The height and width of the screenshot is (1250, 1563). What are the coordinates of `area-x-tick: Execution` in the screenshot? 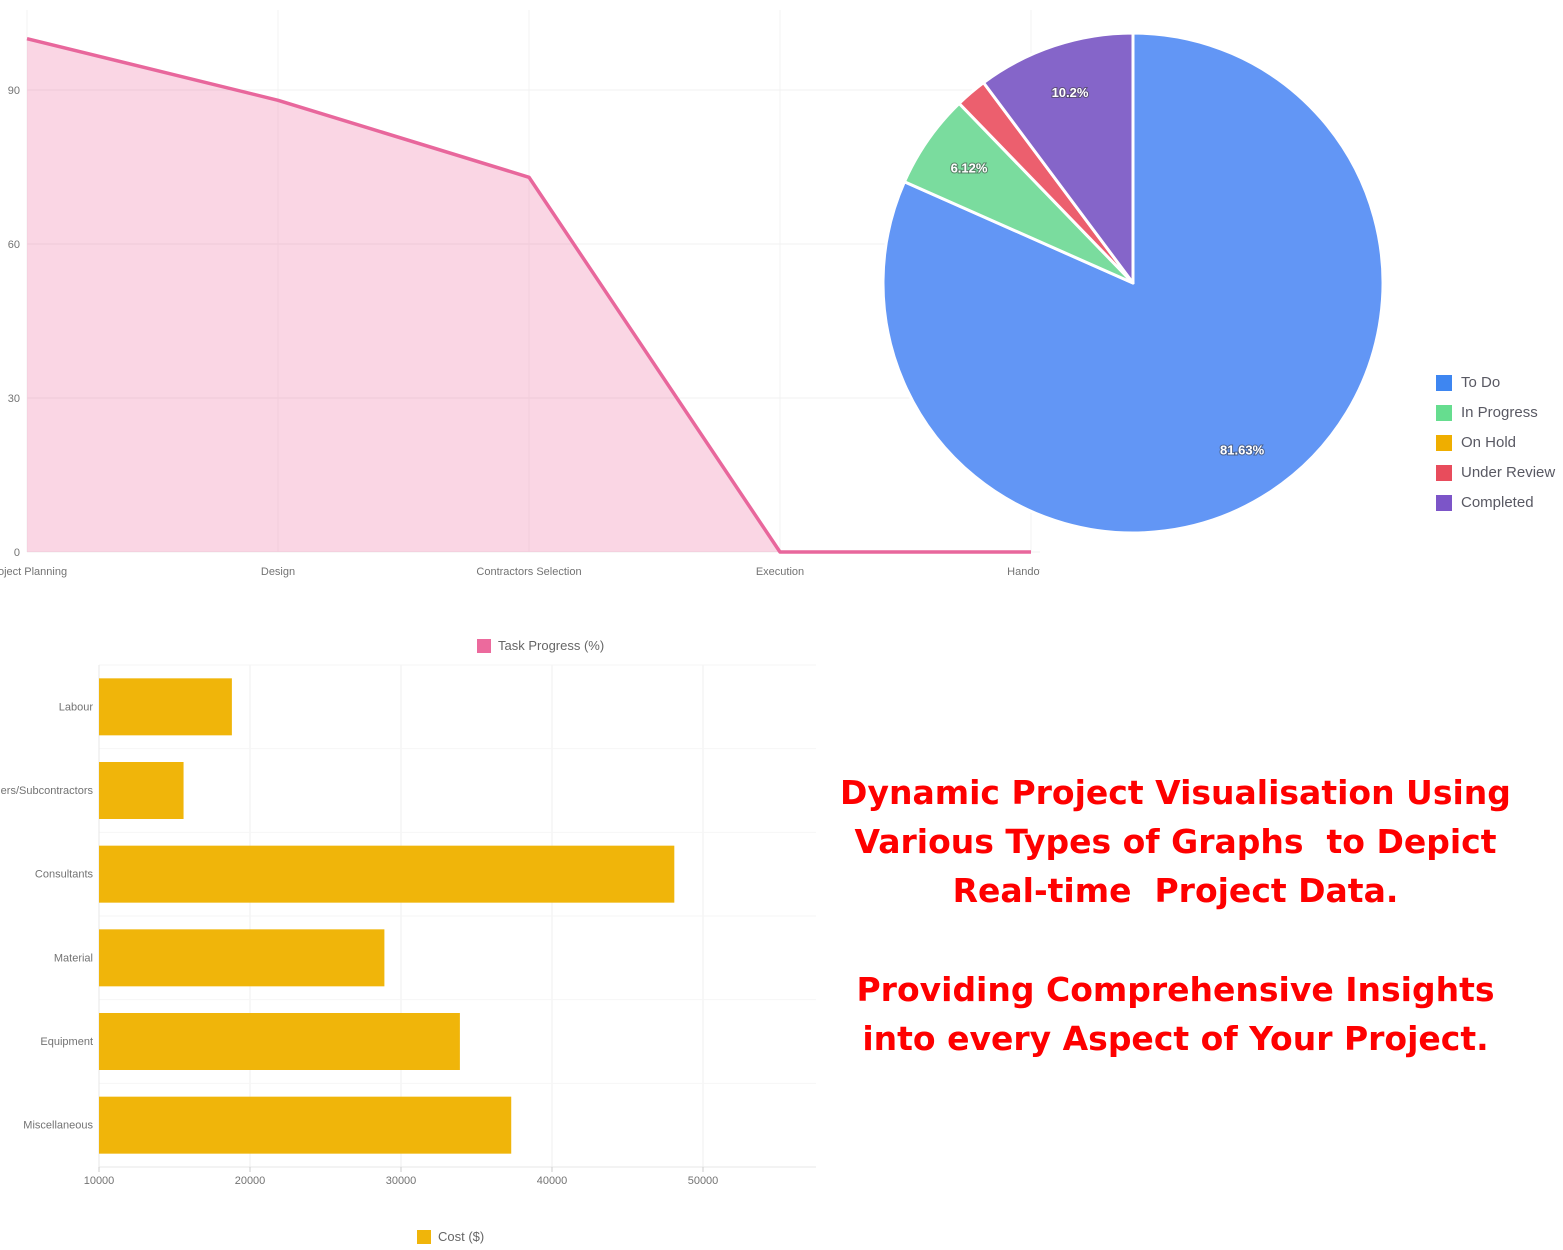 It's located at (780, 572).